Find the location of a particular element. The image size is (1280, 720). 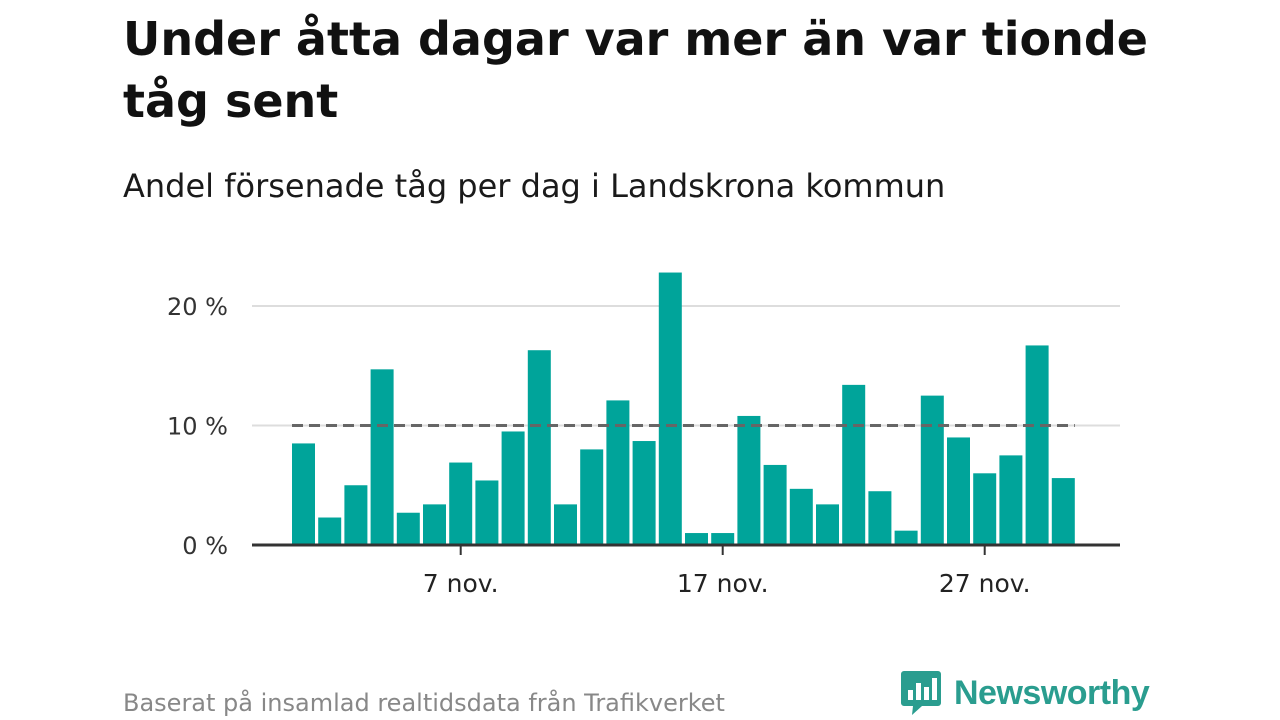

brand-logo: Newsworthy is located at coordinates (1025, 693).